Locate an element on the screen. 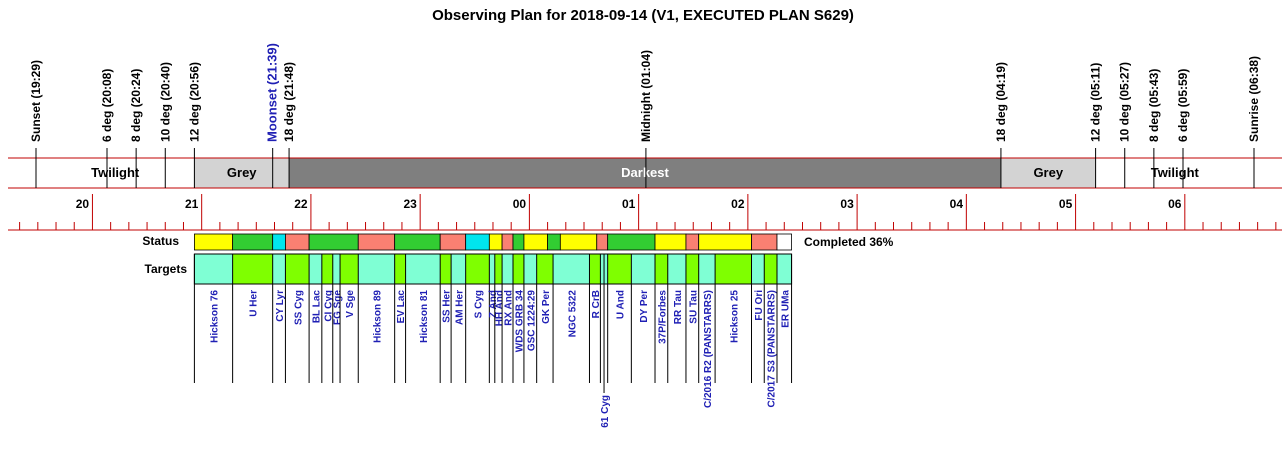 This screenshot has height=471, width=1286. target-label: C/2017 S3 (PANSTARRS) is located at coordinates (772, 348).